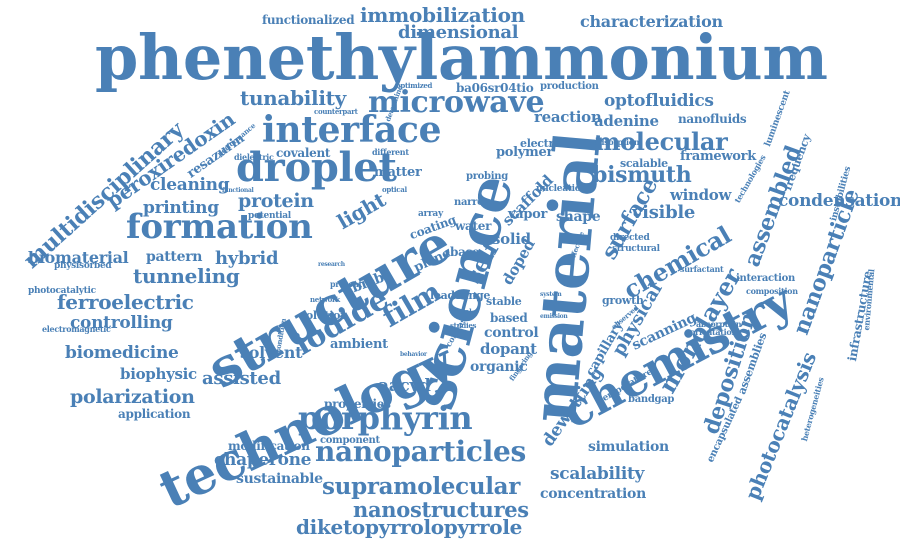 This screenshot has height=543, width=900. Describe the element at coordinates (473, 202) in the screenshot. I see `word: narrow` at that location.